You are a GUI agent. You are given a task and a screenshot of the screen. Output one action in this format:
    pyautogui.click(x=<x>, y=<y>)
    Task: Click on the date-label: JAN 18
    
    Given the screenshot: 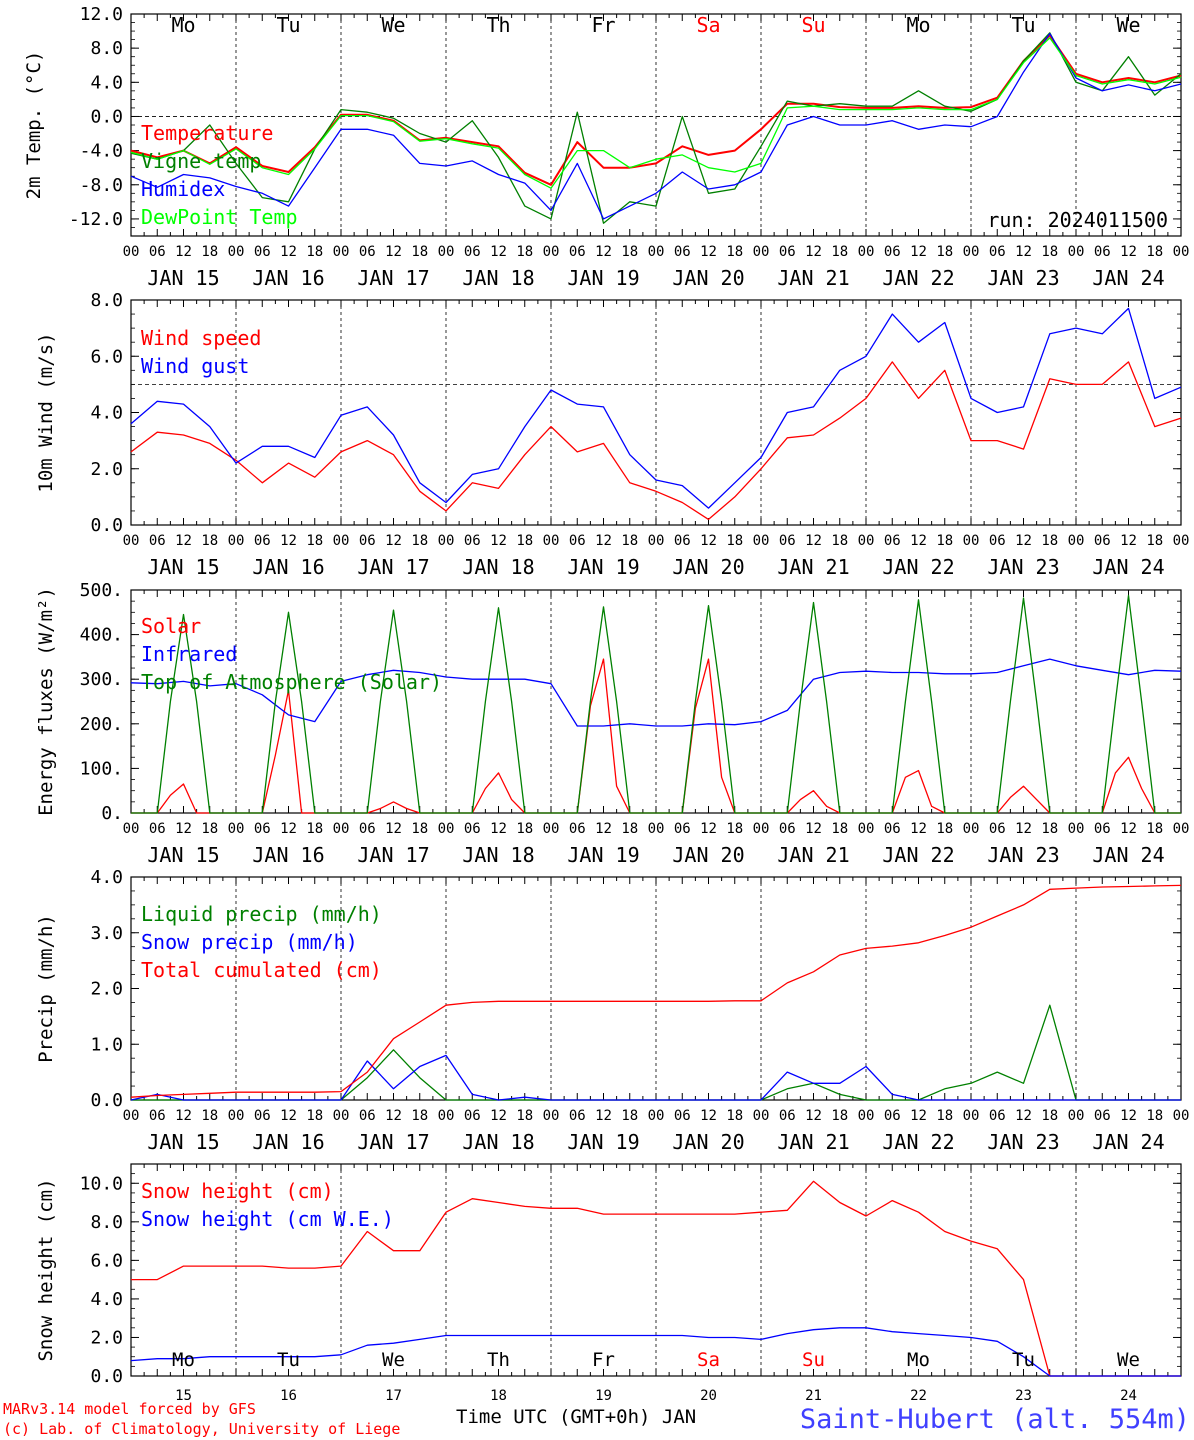 What is the action you would take?
    pyautogui.click(x=498, y=567)
    